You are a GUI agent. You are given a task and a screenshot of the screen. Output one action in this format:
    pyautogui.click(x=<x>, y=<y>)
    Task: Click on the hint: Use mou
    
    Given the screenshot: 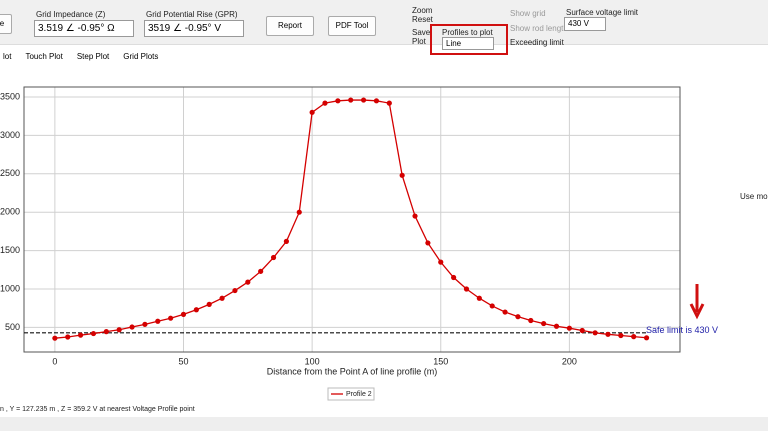 What is the action you would take?
    pyautogui.click(x=754, y=196)
    